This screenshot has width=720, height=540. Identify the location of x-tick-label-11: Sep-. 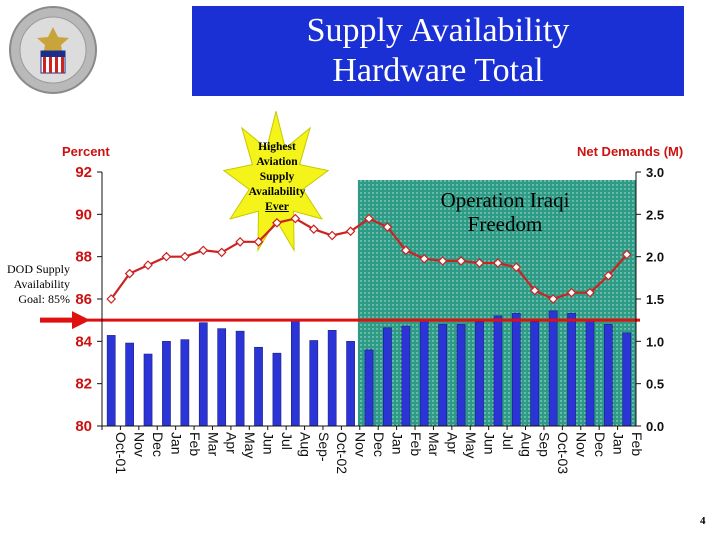
(324, 447).